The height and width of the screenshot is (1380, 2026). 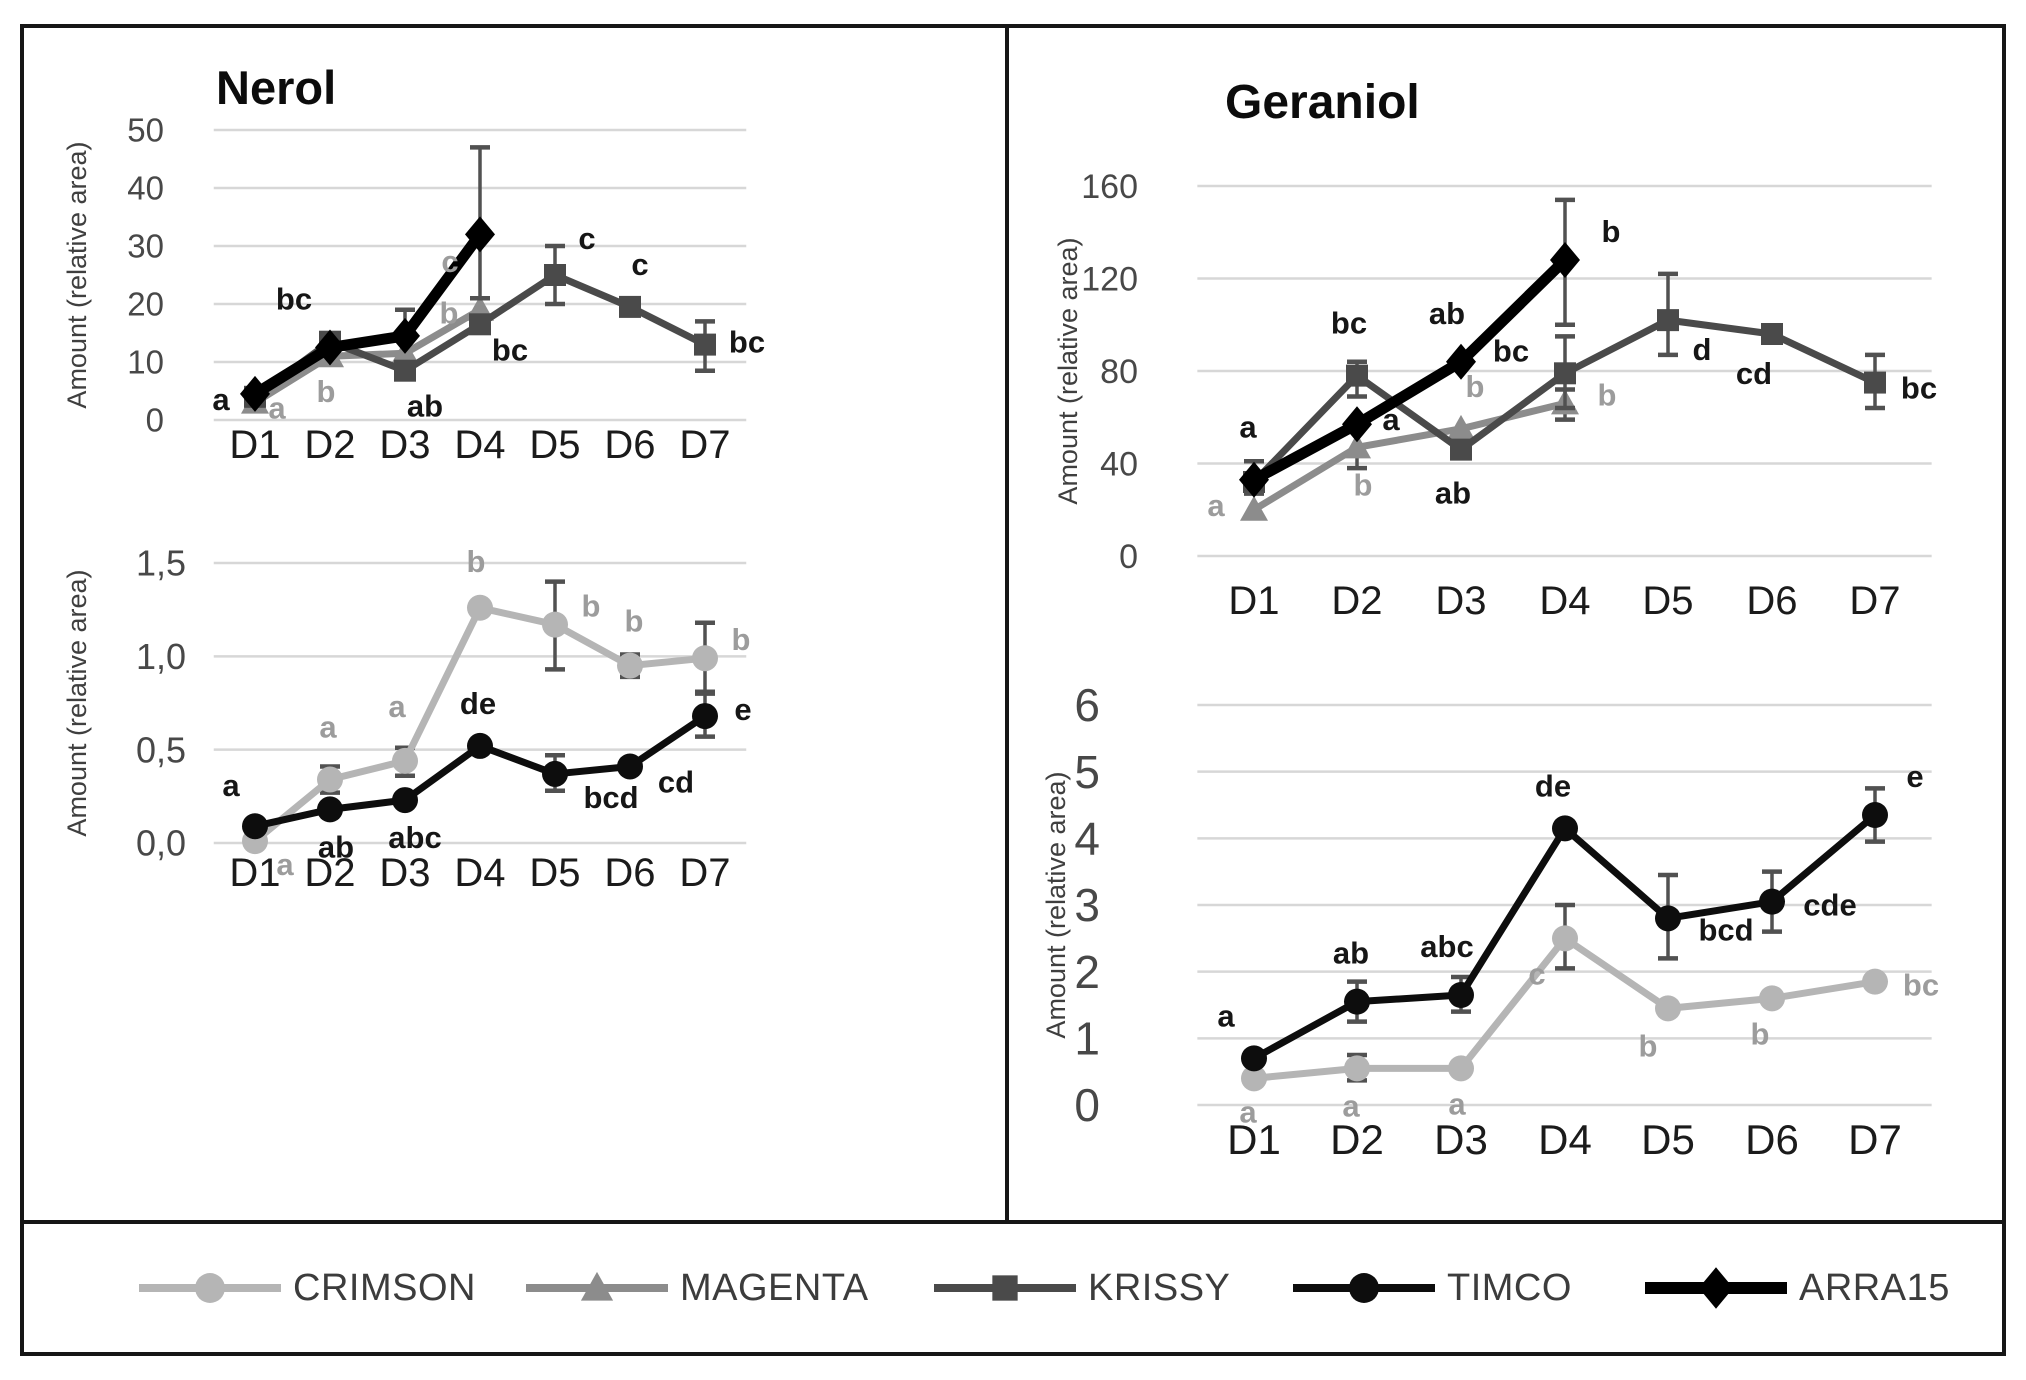 I want to click on svg-text: 6, so click(x=1087, y=705).